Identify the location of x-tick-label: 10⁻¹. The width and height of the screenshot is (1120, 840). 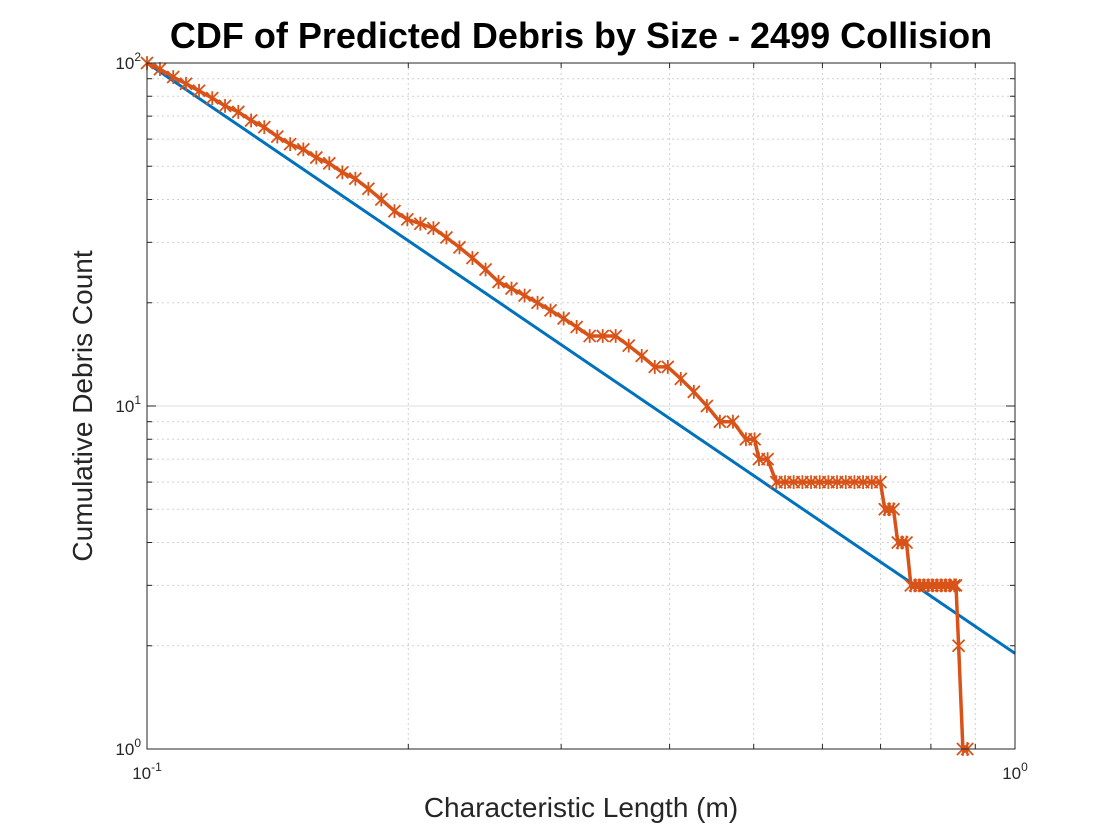
(147, 771).